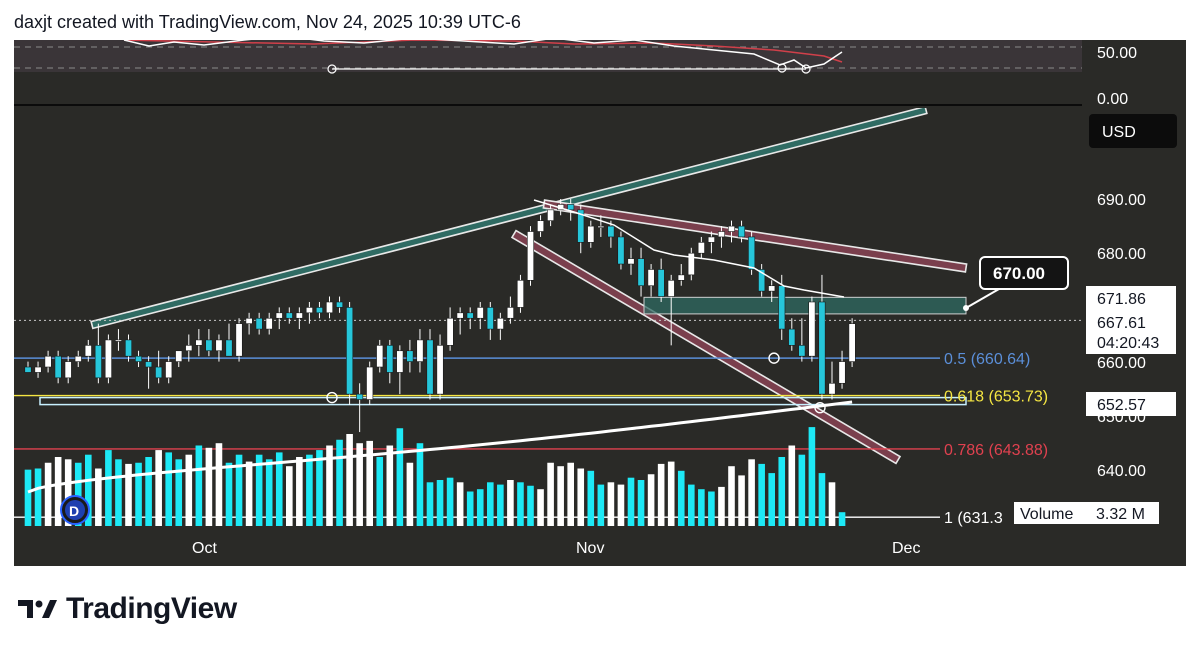  I want to click on indicator-badge: D, so click(75, 510).